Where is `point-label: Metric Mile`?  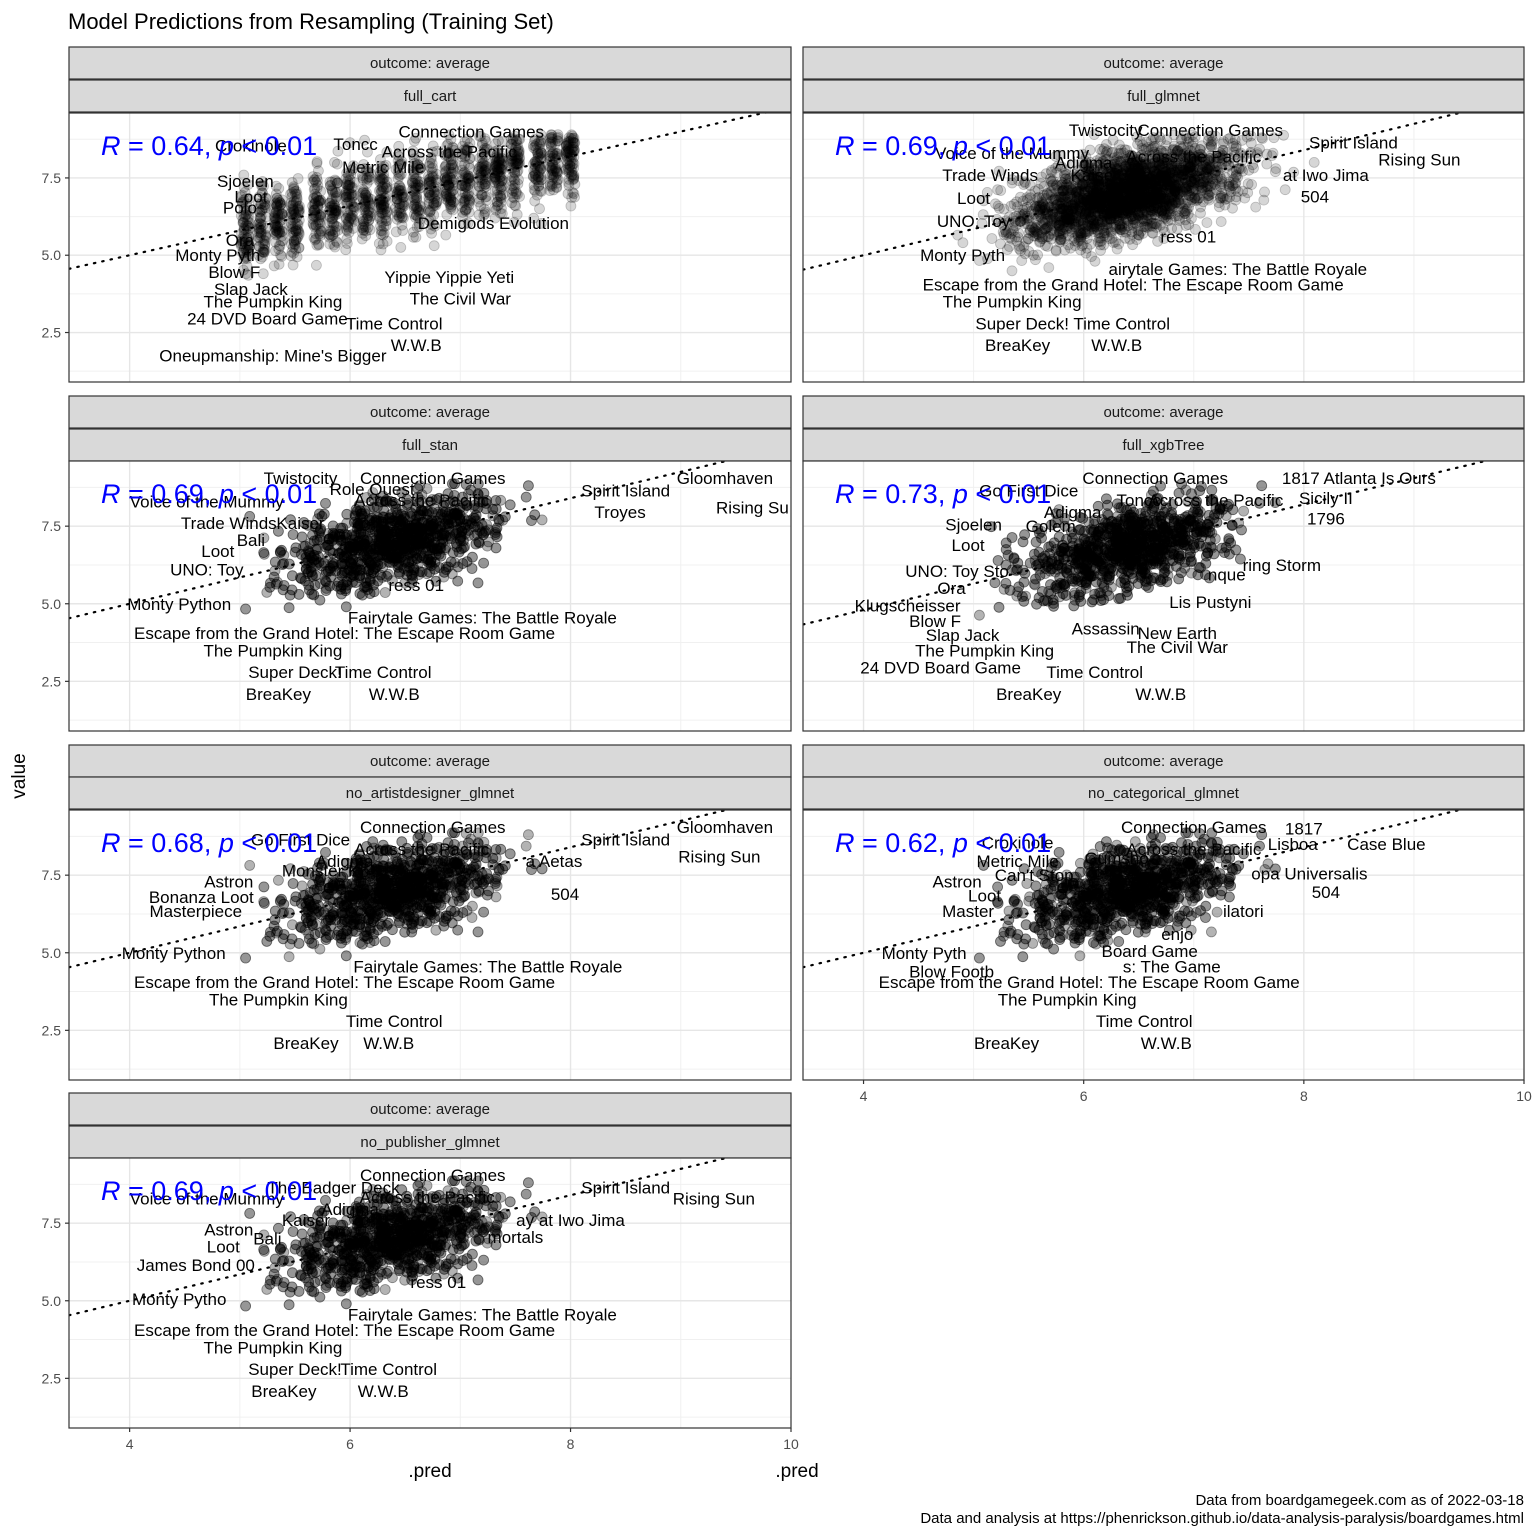
point-label: Metric Mile is located at coordinates (383, 167).